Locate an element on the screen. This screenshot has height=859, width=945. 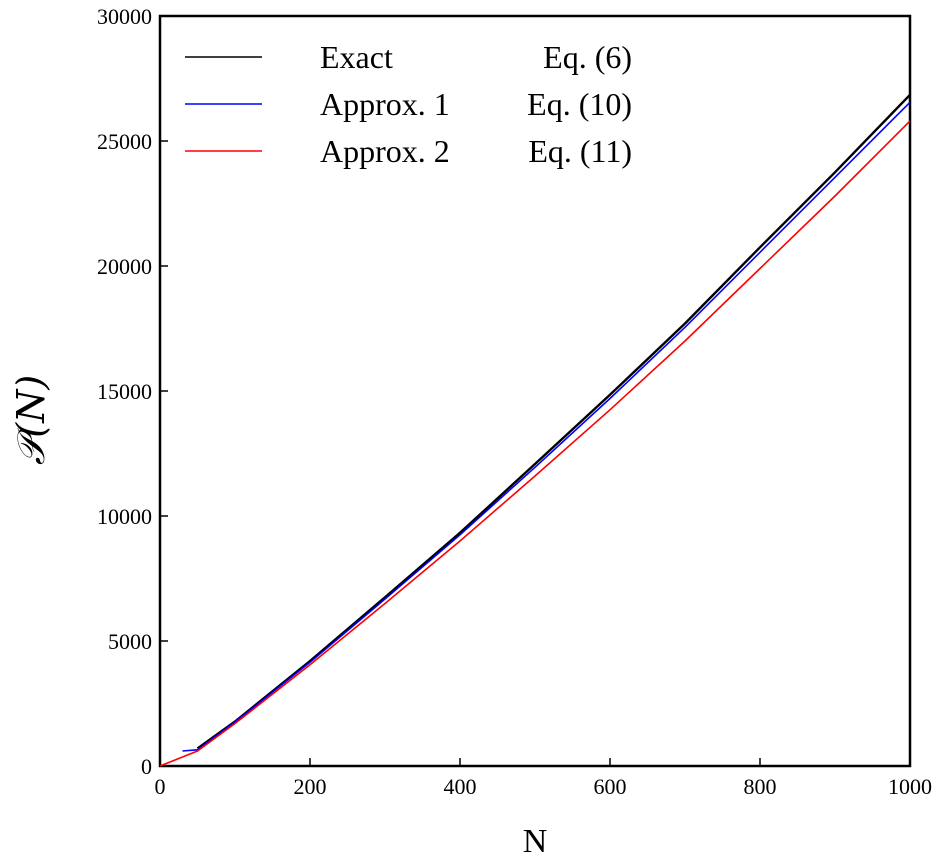
legend-entry-name: Approx. 1 is located at coordinates (385, 104).